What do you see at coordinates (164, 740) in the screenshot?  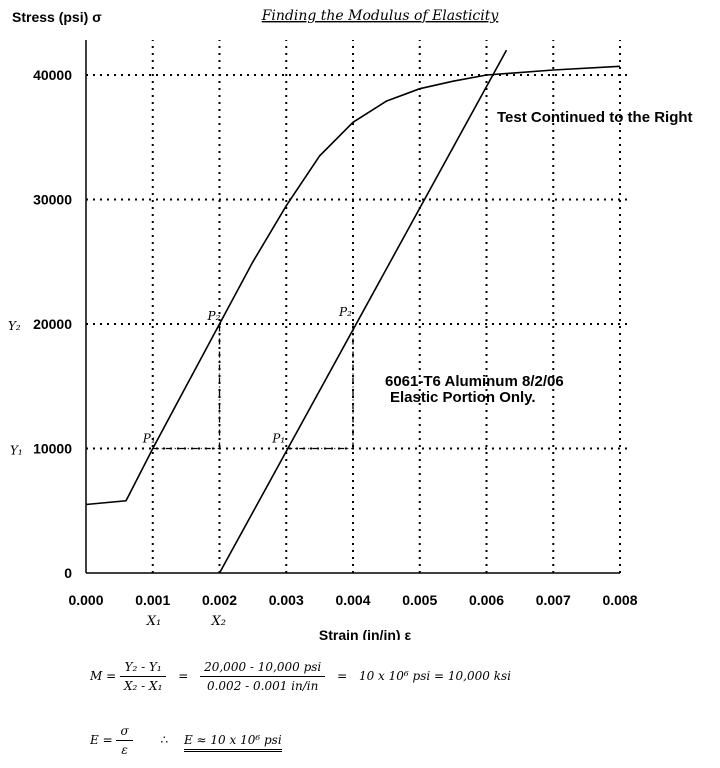 I see `therefore-symbol: ∴` at bounding box center [164, 740].